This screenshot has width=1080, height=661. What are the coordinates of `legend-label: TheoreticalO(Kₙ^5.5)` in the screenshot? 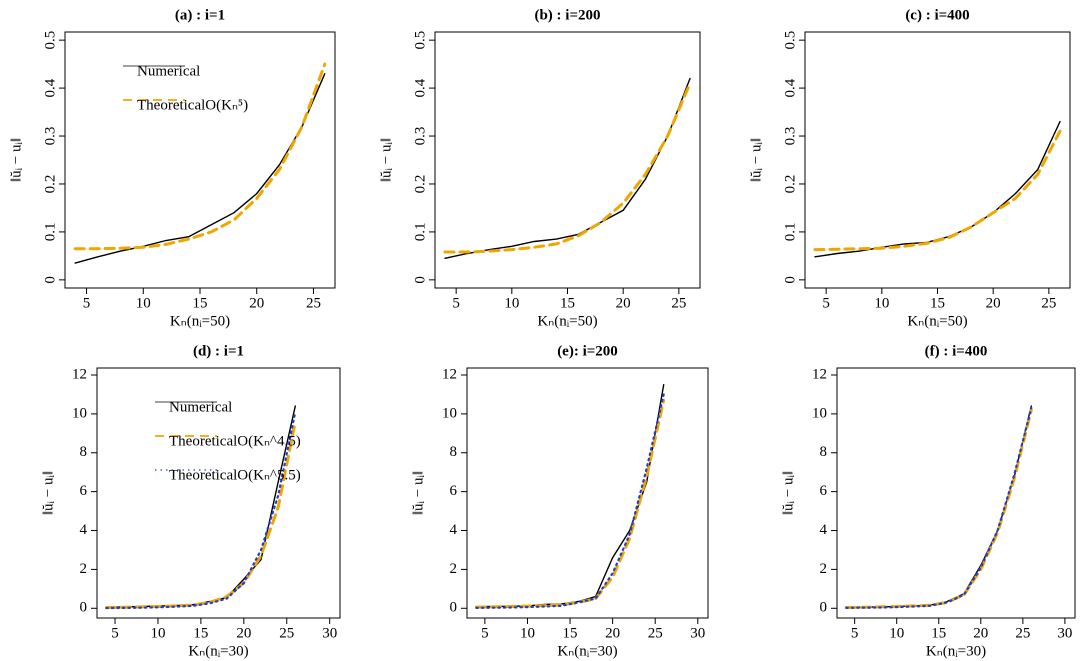 It's located at (235, 475).